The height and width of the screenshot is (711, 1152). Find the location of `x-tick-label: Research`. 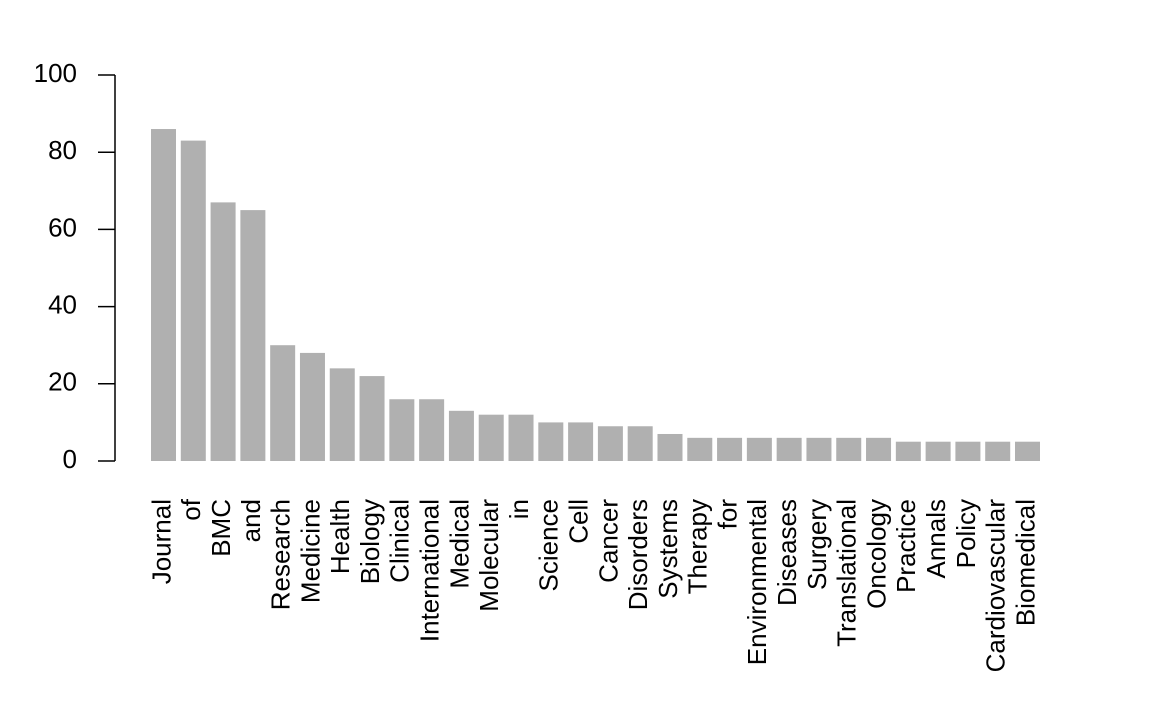

x-tick-label: Research is located at coordinates (281, 554).